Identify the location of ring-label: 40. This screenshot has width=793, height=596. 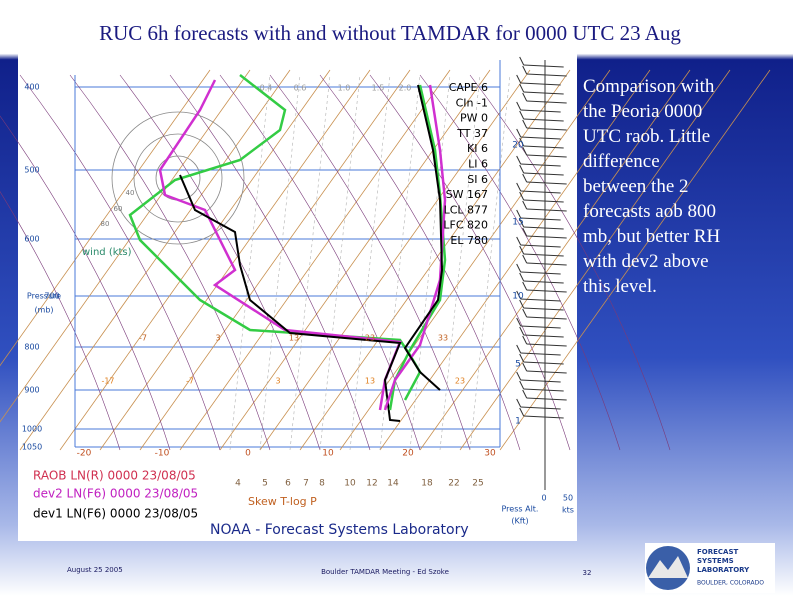
(130, 193).